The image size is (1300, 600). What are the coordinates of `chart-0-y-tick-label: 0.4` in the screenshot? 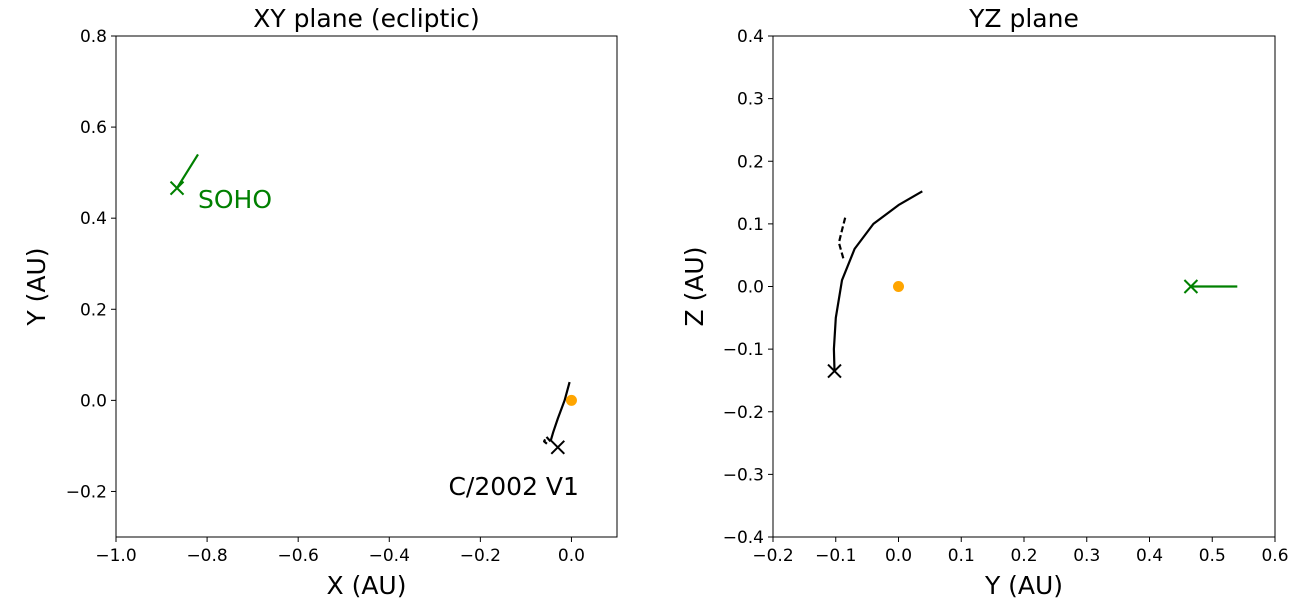 It's located at (93, 219).